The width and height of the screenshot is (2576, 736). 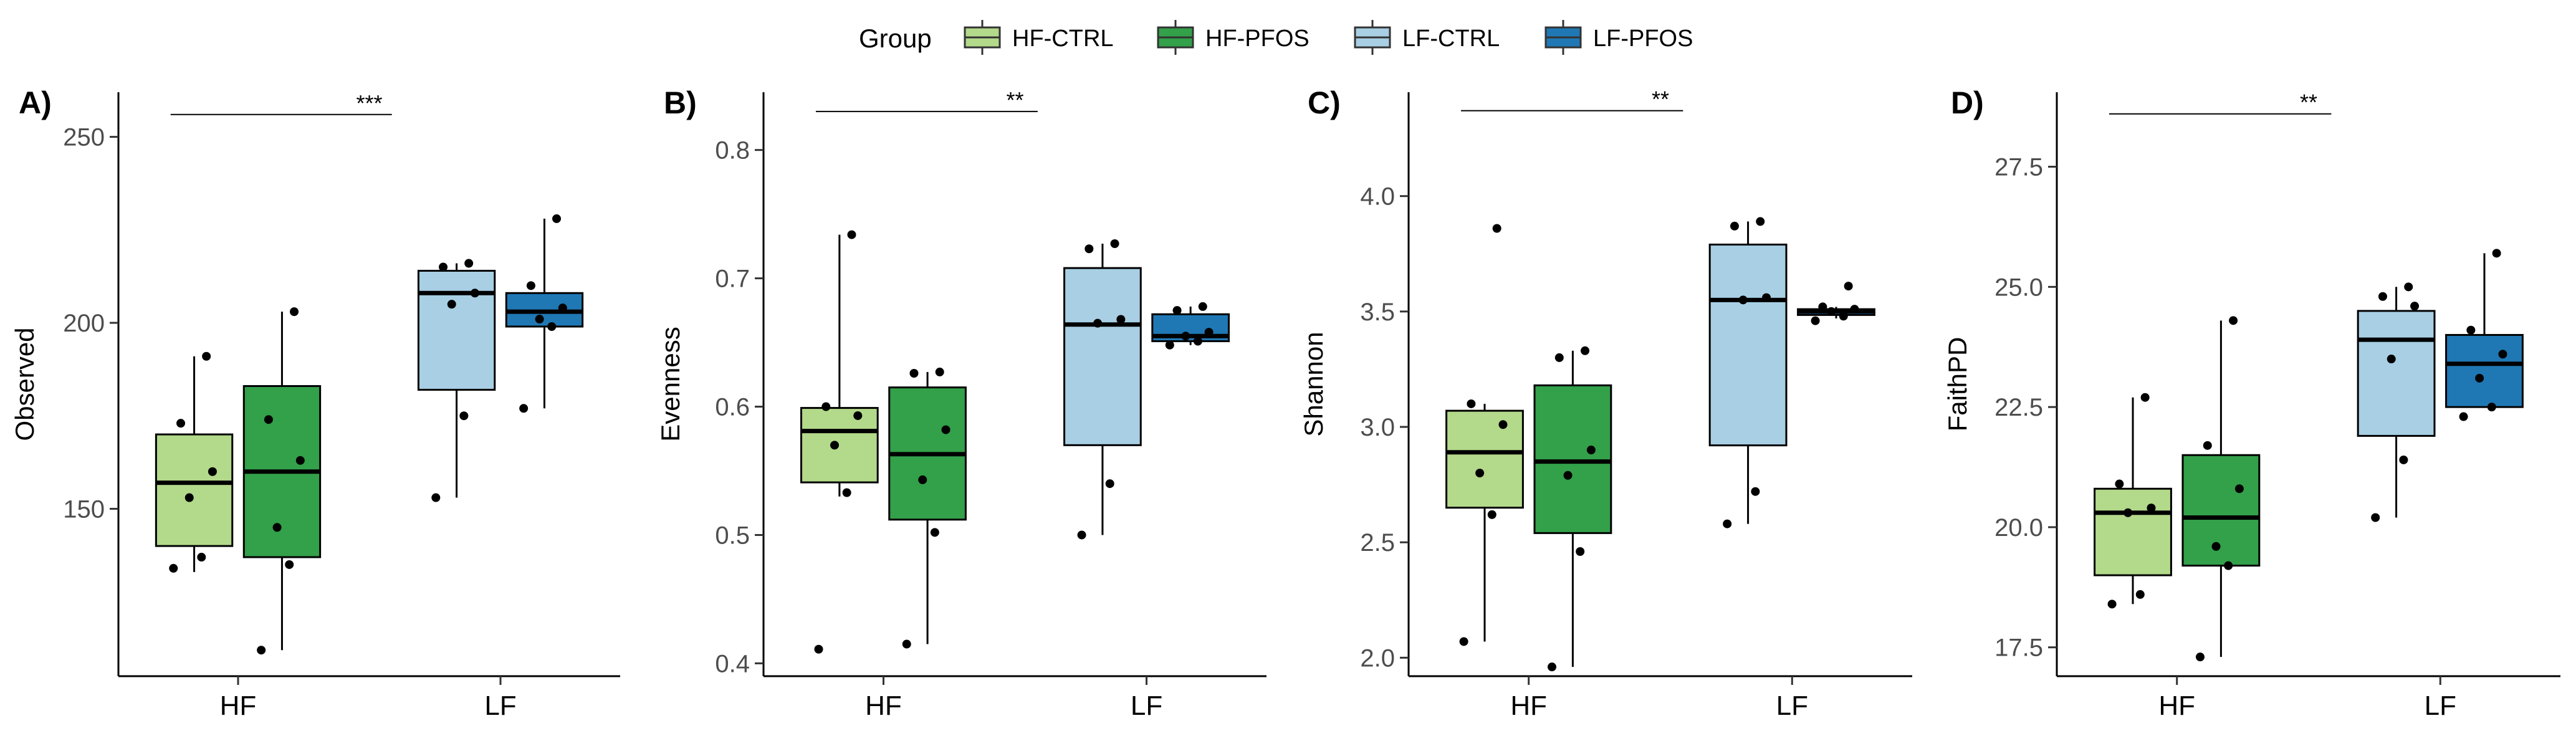 What do you see at coordinates (1968, 103) in the screenshot?
I see `panel-label: D)` at bounding box center [1968, 103].